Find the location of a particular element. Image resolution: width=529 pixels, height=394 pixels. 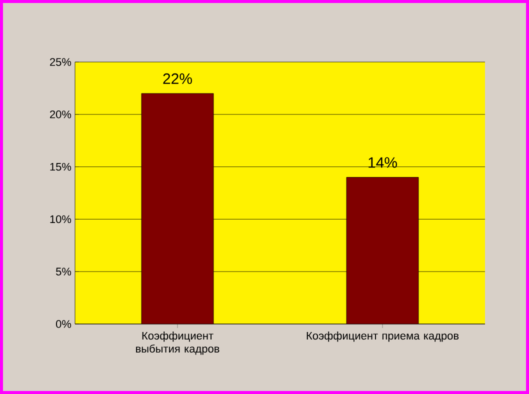

y-tick-label: 0% is located at coordinates (64, 324).